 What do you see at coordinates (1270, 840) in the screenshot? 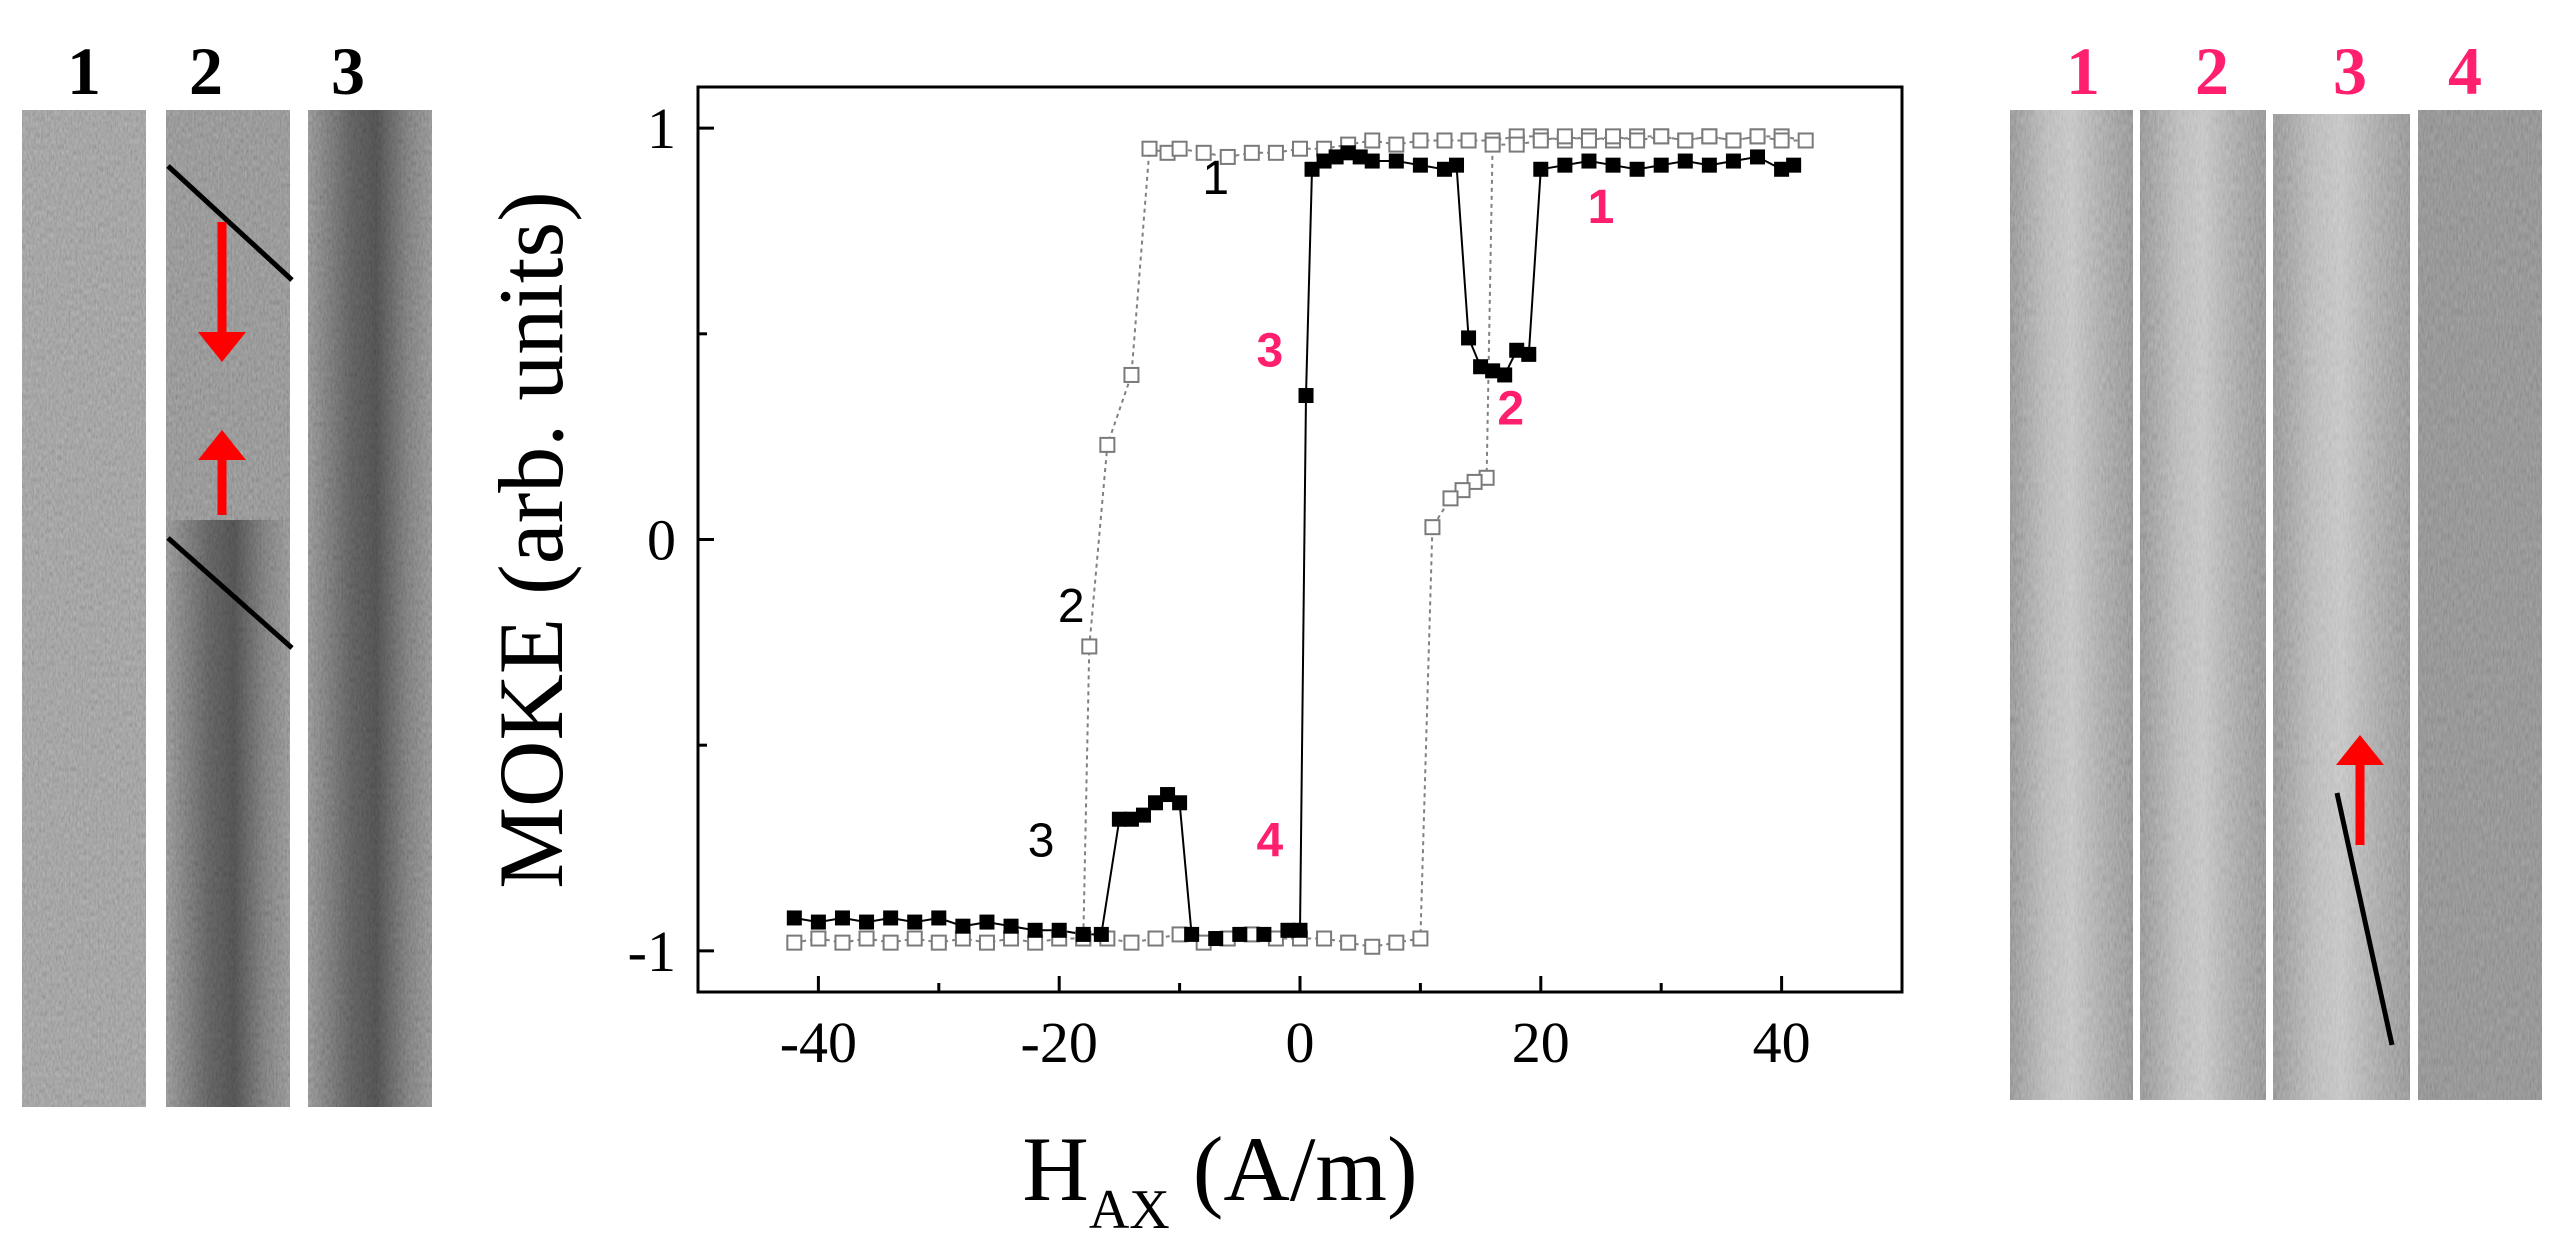
I see `point-annotation: 4` at bounding box center [1270, 840].